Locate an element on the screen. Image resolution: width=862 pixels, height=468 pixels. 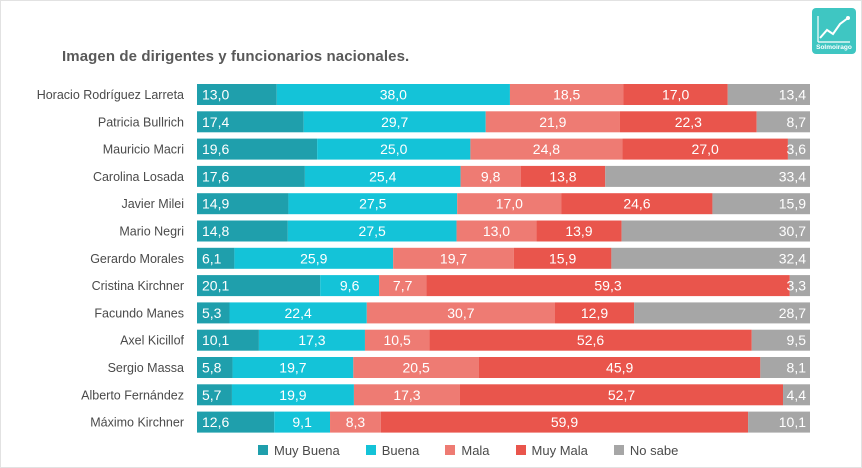
bar-row: Mauricio Macri 19,6 25,0 24,8 27,0 3,6 is located at coordinates (456, 149).